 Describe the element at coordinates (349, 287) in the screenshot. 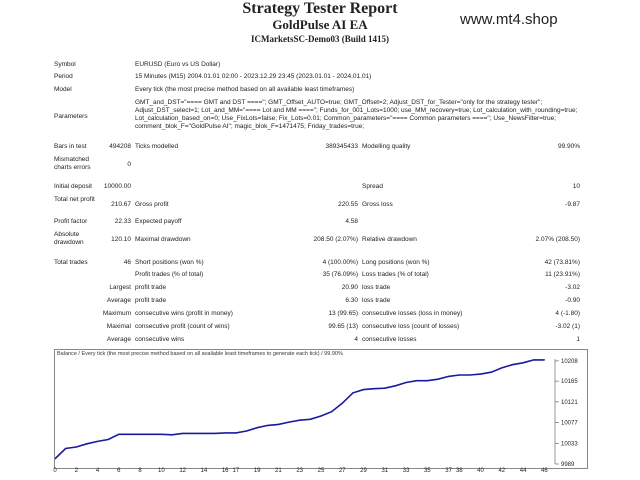

I see `largest-profit-value: 20.90` at that location.